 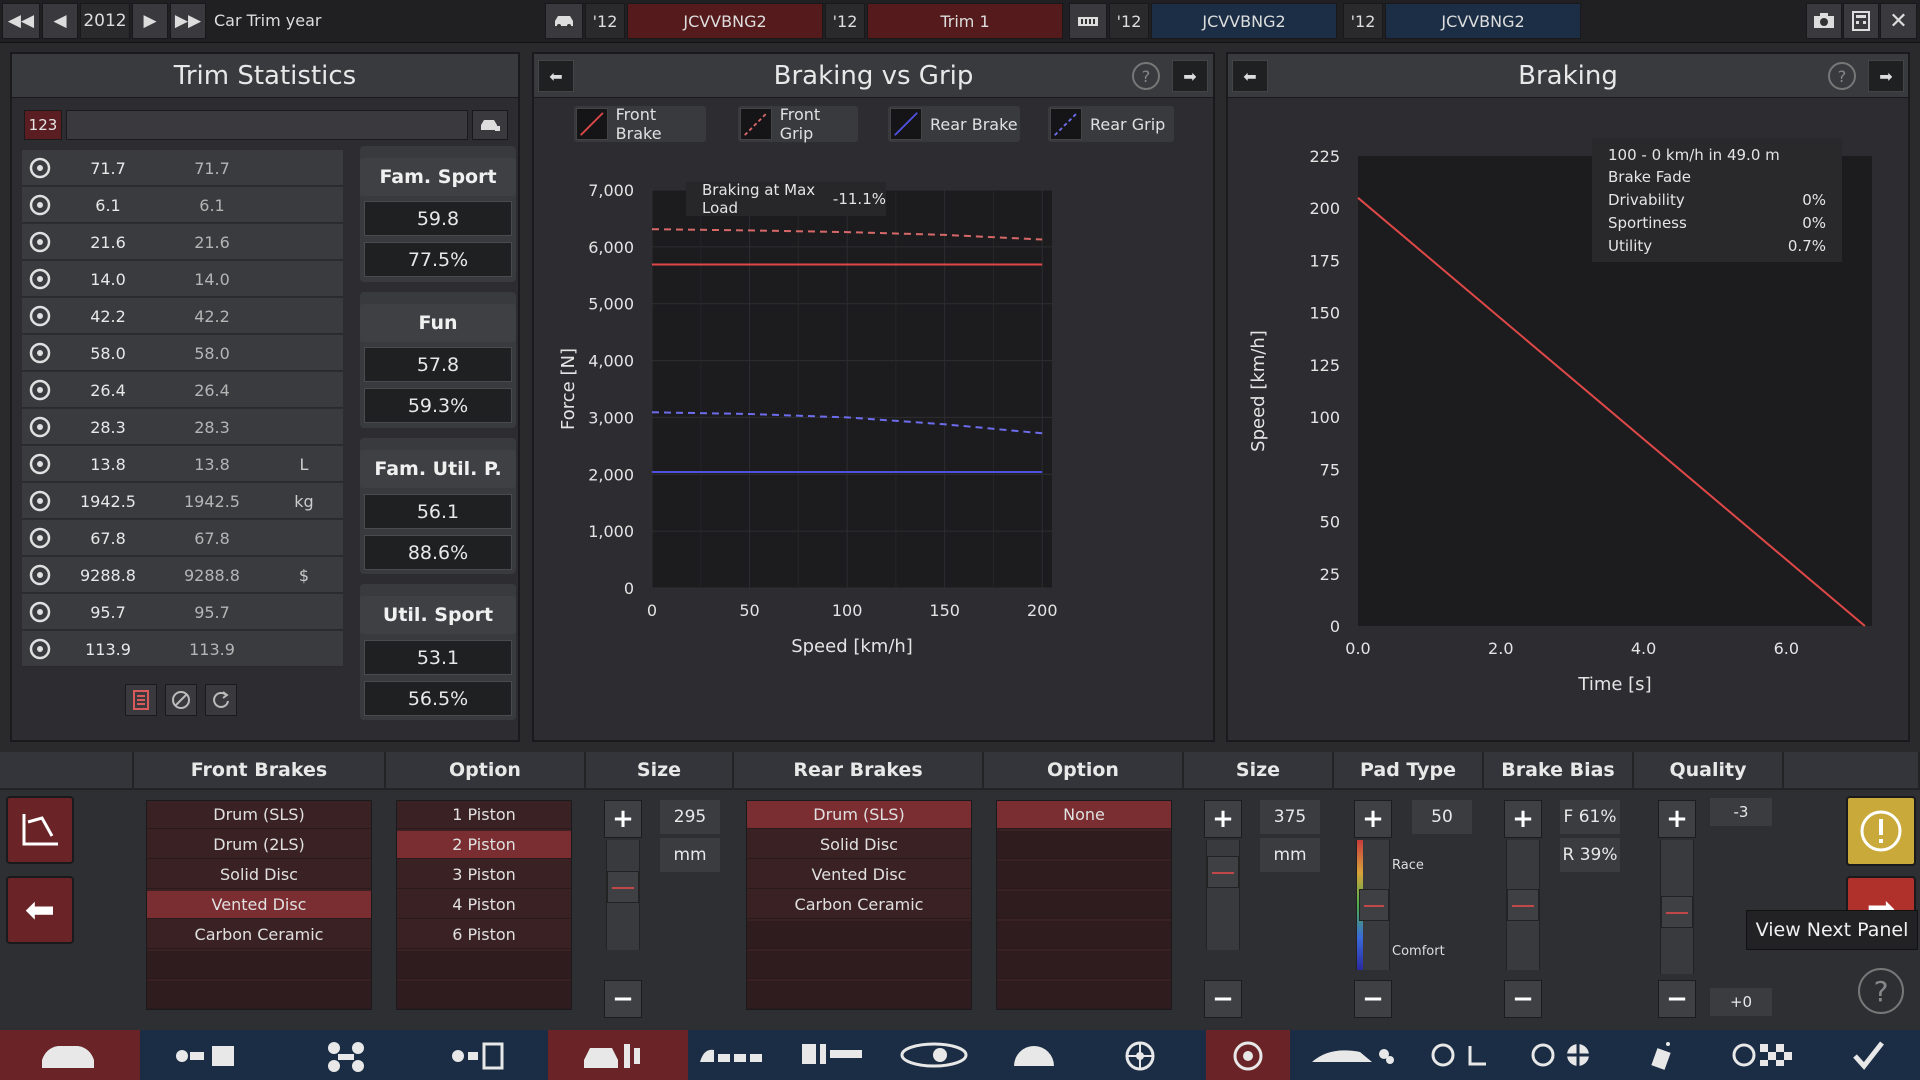 What do you see at coordinates (759, 199) in the screenshot?
I see `annotation-label: Braking at Max Load` at bounding box center [759, 199].